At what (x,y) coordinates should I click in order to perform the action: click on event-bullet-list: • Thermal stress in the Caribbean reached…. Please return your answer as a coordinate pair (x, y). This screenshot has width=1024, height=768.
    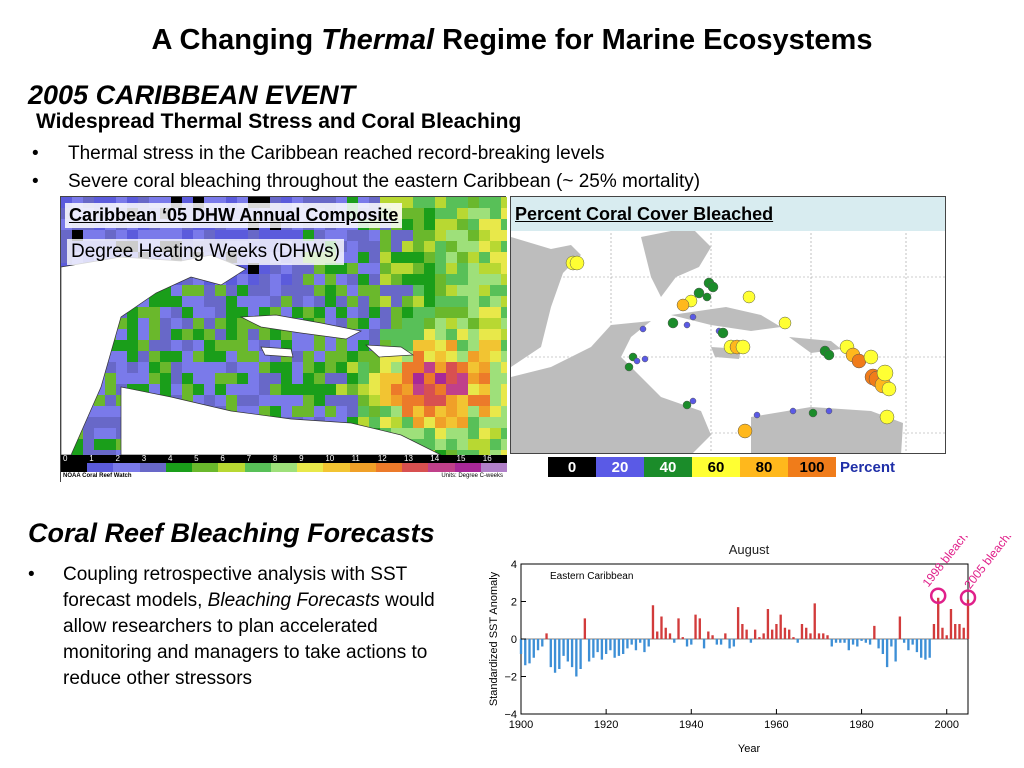
    Looking at the image, I should click on (366, 168).